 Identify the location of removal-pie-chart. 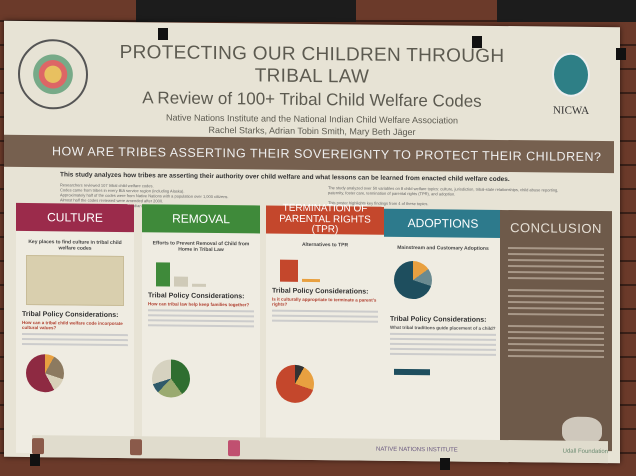
(171, 378).